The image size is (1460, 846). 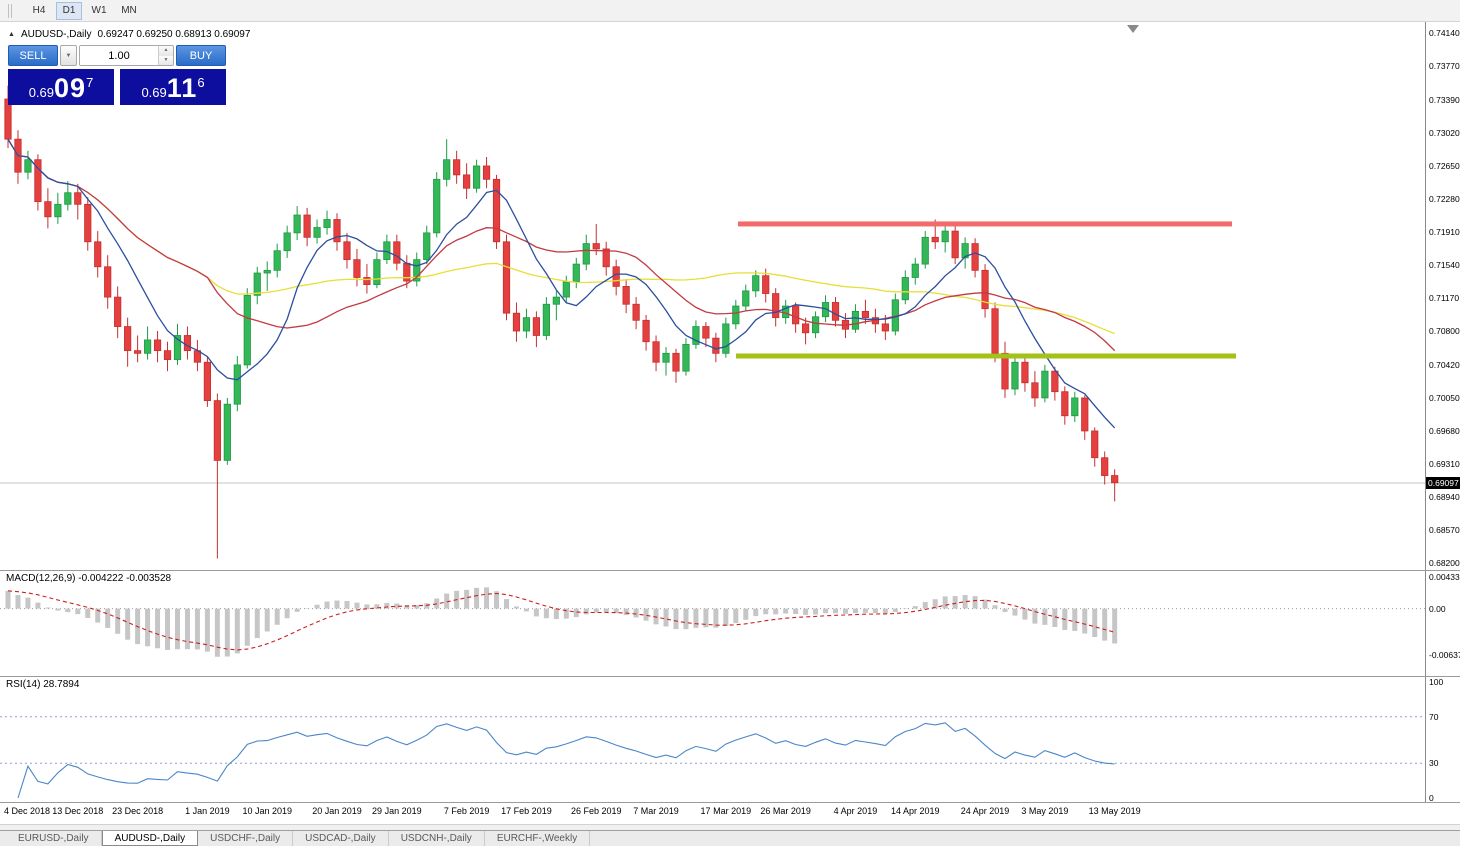 What do you see at coordinates (1444, 430) in the screenshot?
I see `price-axis-tick: 0.69680` at bounding box center [1444, 430].